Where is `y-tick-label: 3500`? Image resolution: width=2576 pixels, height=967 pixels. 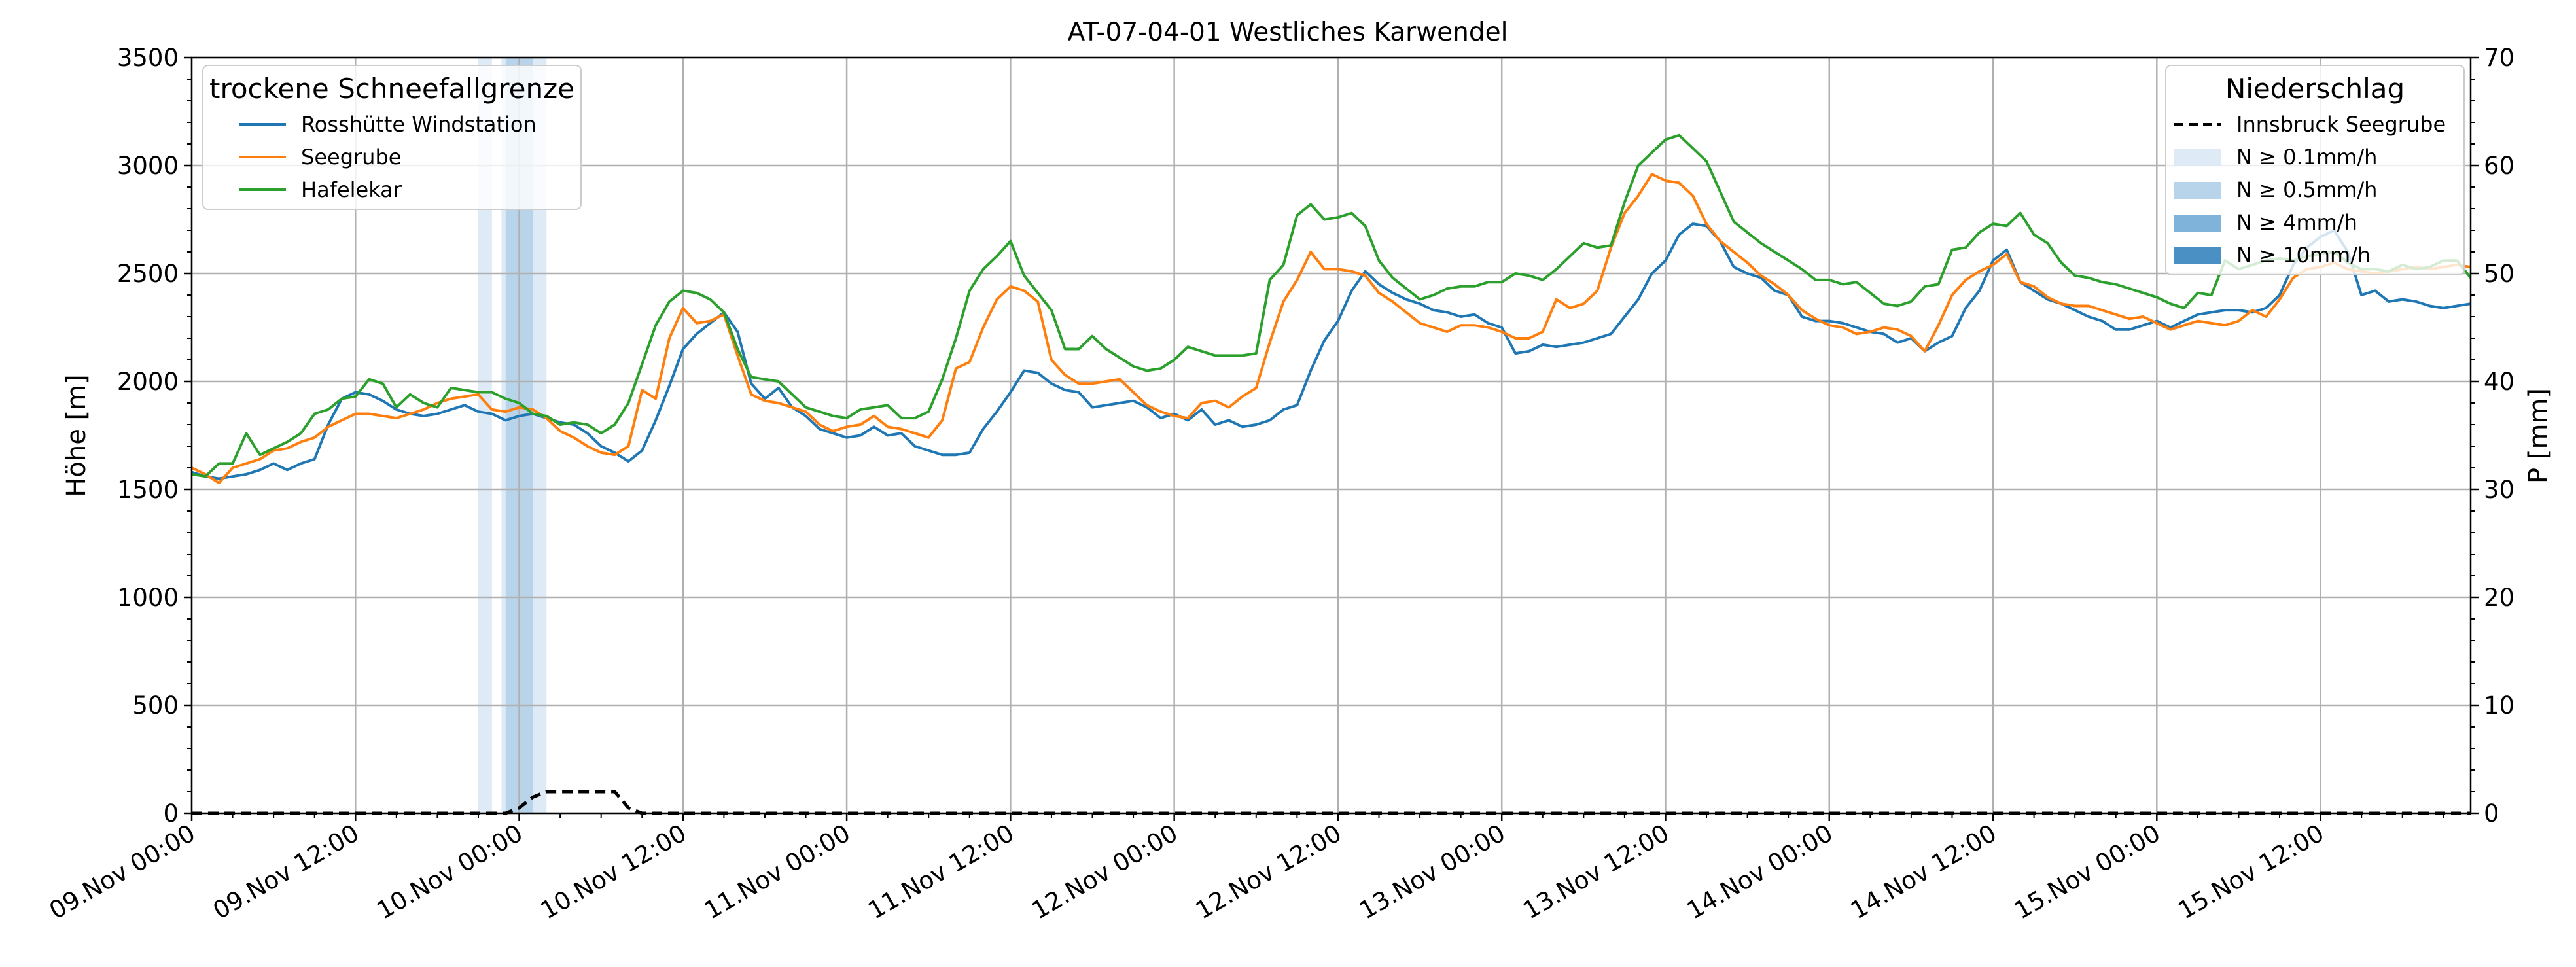 y-tick-label: 3500 is located at coordinates (148, 58).